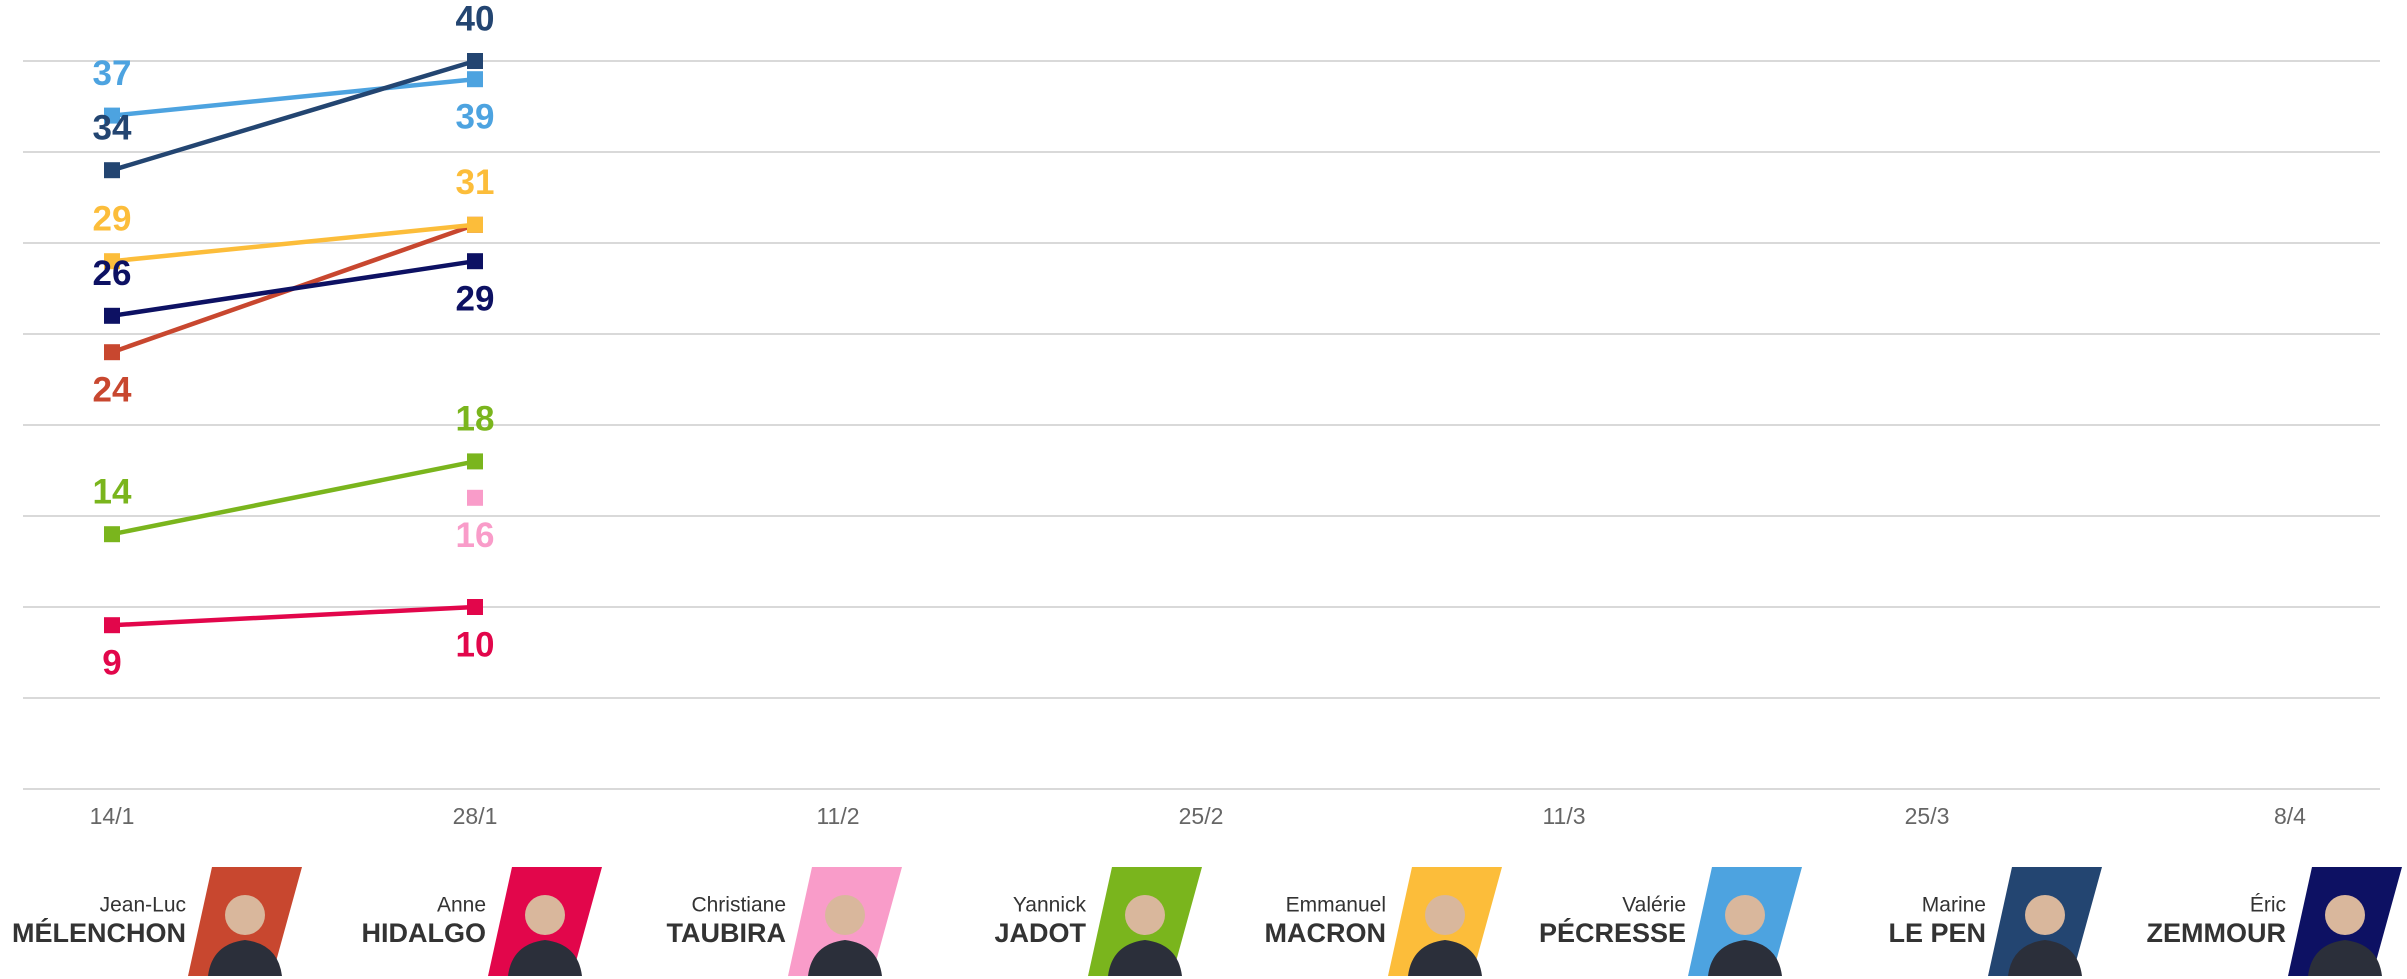 The width and height of the screenshot is (2407, 979). I want to click on legend-last-name: TAUBIRA, so click(726, 933).